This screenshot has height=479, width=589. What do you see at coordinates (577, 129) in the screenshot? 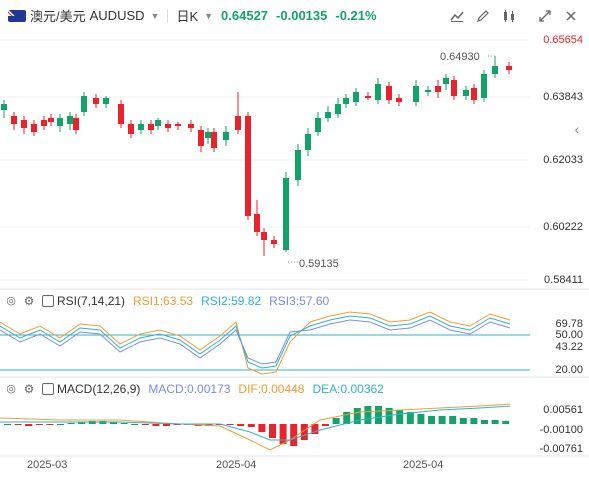
I see `collapse-panel-icon: ‹` at bounding box center [577, 129].